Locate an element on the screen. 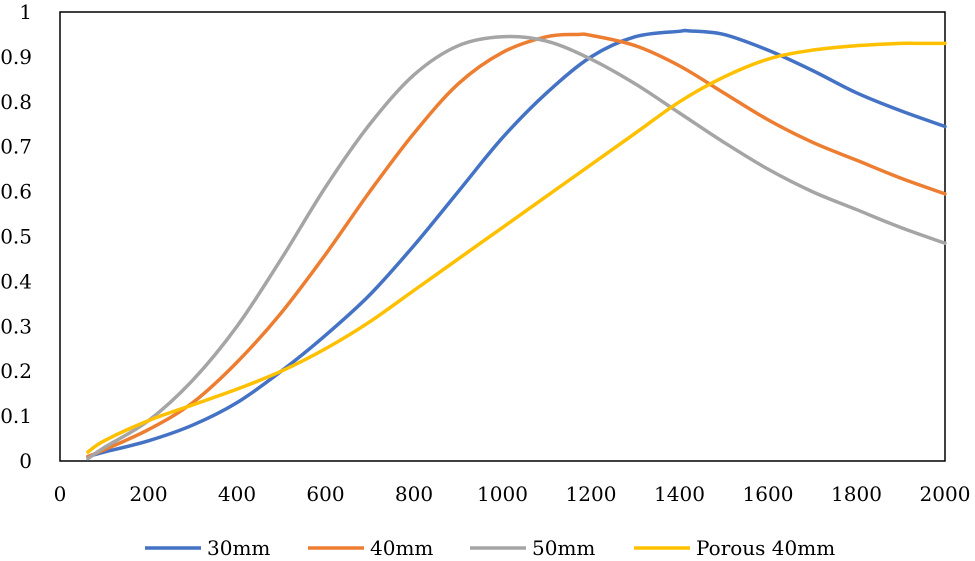 Image resolution: width=975 pixels, height=561 pixels. legend-label-porous-40mm: Porous 40mm is located at coordinates (765, 548).